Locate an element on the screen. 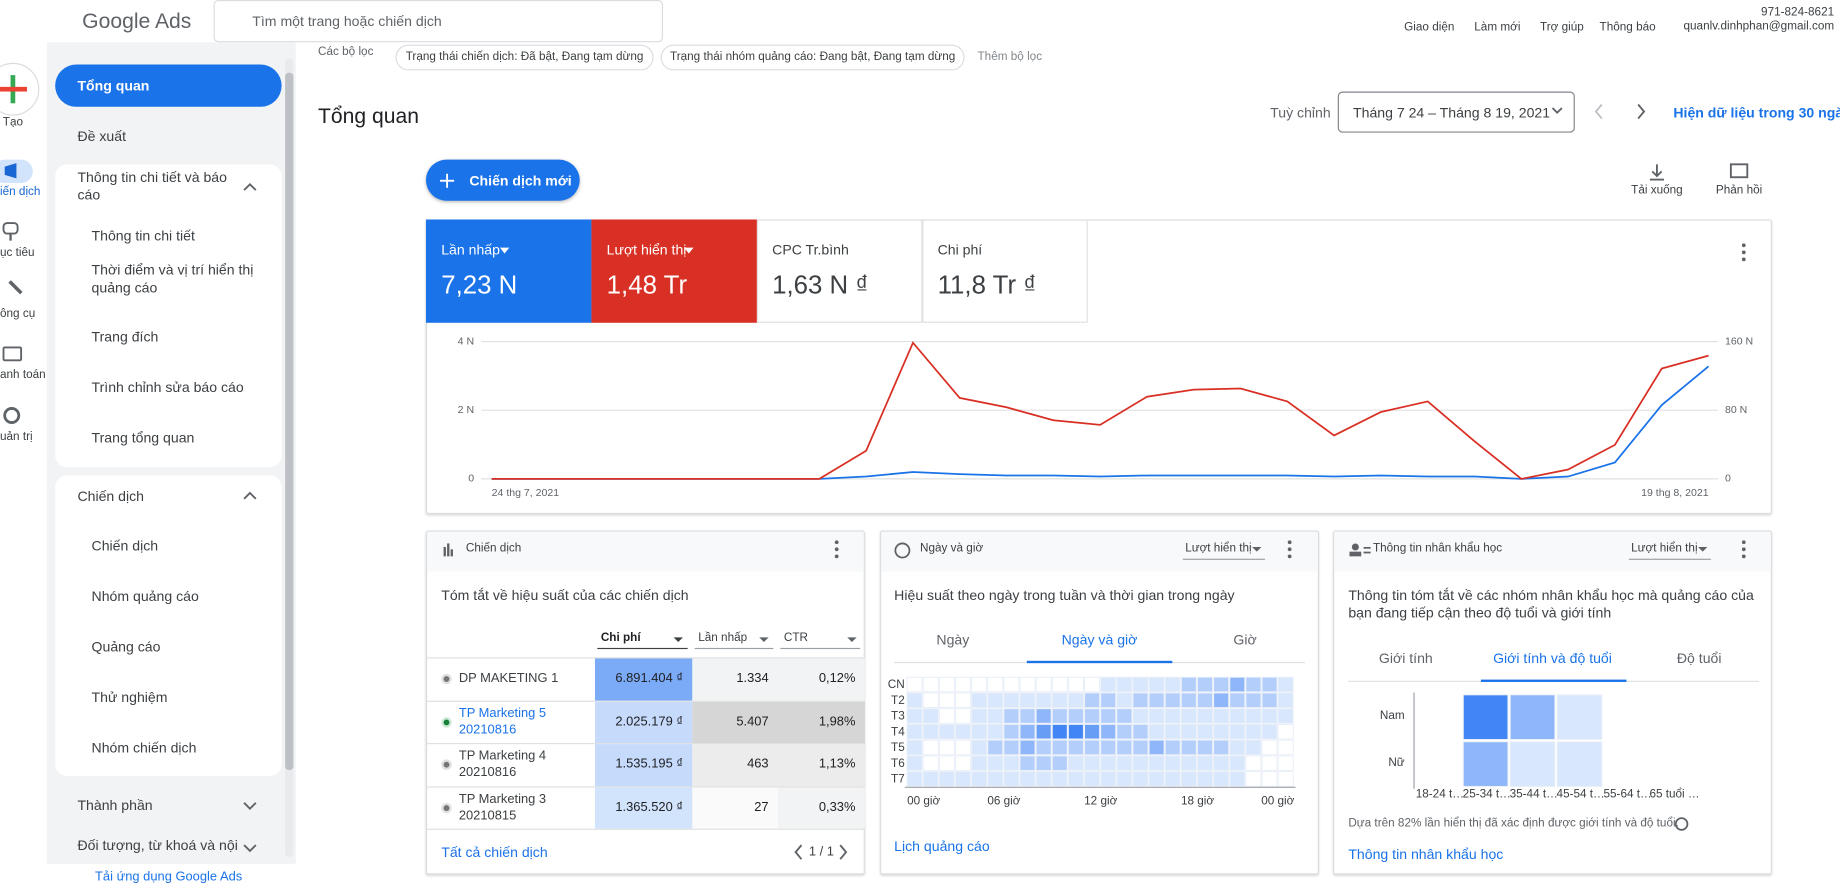  footer-link: Lịch quảng cáo is located at coordinates (942, 846).